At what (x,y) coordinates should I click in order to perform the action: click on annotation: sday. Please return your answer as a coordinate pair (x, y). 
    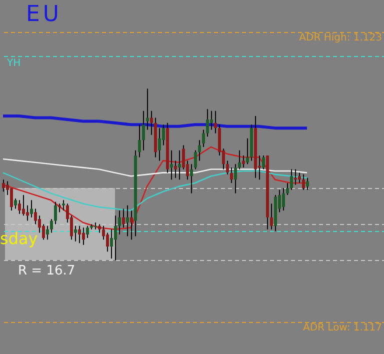
    Looking at the image, I should click on (19, 238).